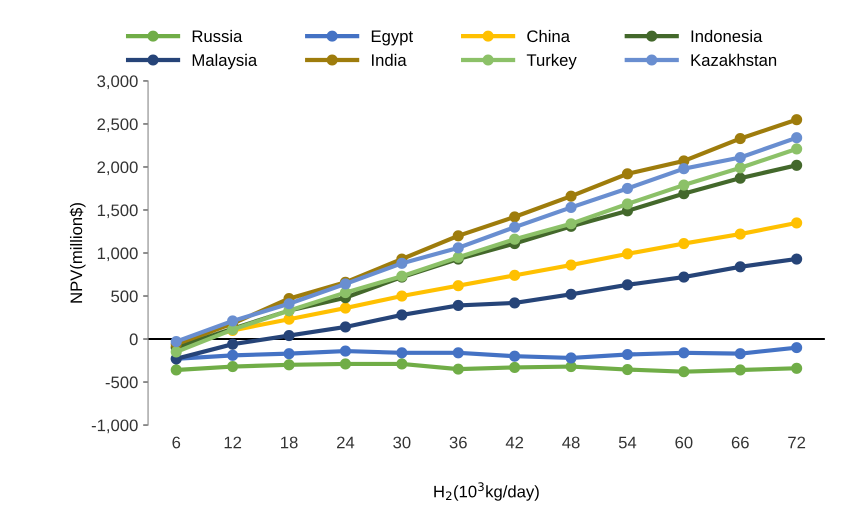  Describe the element at coordinates (118, 254) in the screenshot. I see `y-tick-label: 1,000` at that location.